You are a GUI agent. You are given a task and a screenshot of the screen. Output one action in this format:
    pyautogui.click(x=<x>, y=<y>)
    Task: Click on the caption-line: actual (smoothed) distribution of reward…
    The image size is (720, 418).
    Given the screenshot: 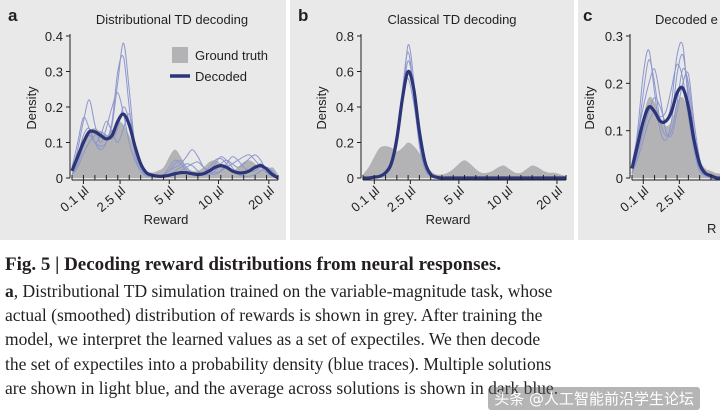 What is the action you would take?
    pyautogui.click(x=274, y=315)
    